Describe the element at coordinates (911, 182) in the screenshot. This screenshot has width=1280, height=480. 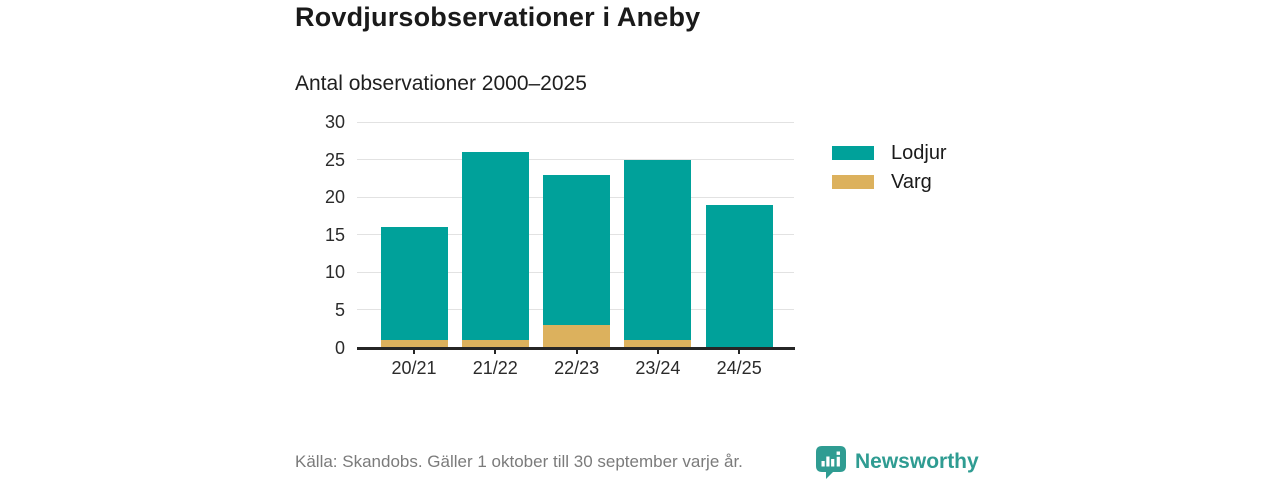
I see `legend-label-varg: Varg` at that location.